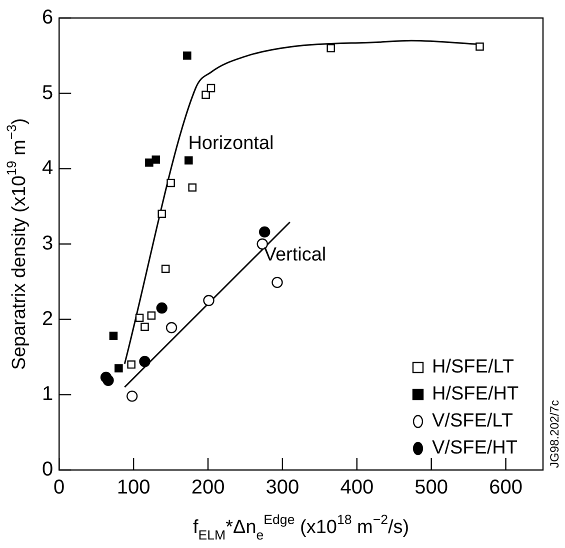  I want to click on legend-label: H/SFE/LT, so click(473, 367).